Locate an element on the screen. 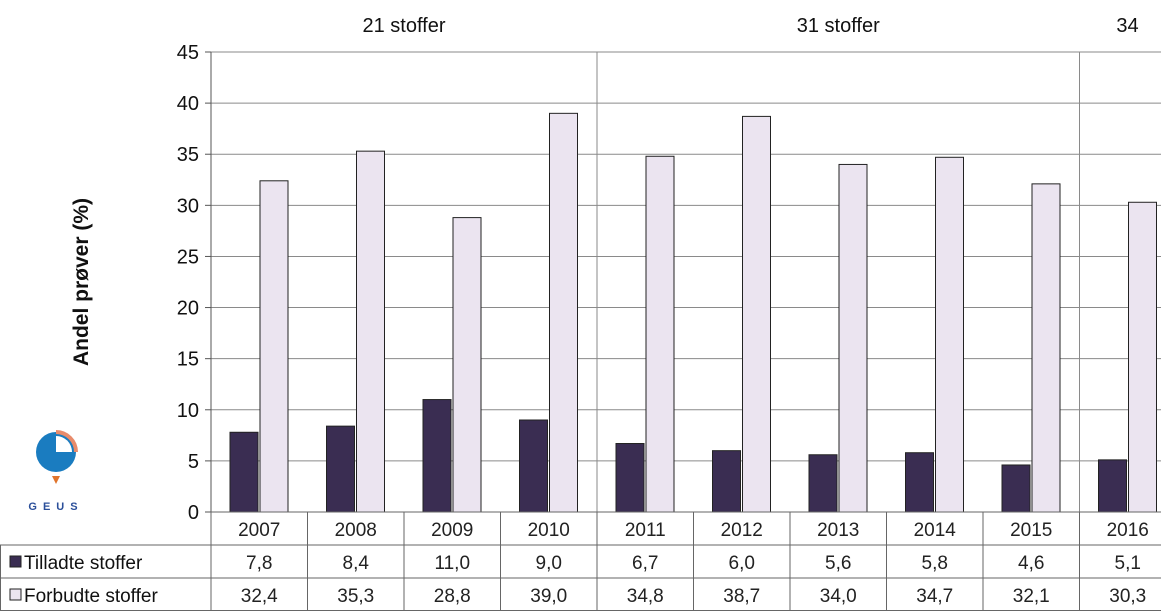 The width and height of the screenshot is (1161, 611). logo-crown-icon is located at coordinates (56, 480).